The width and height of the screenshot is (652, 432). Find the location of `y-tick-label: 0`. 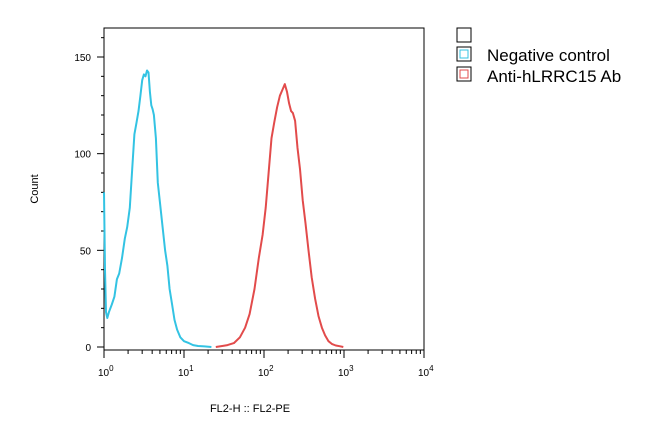

y-tick-label: 0 is located at coordinates (88, 348).